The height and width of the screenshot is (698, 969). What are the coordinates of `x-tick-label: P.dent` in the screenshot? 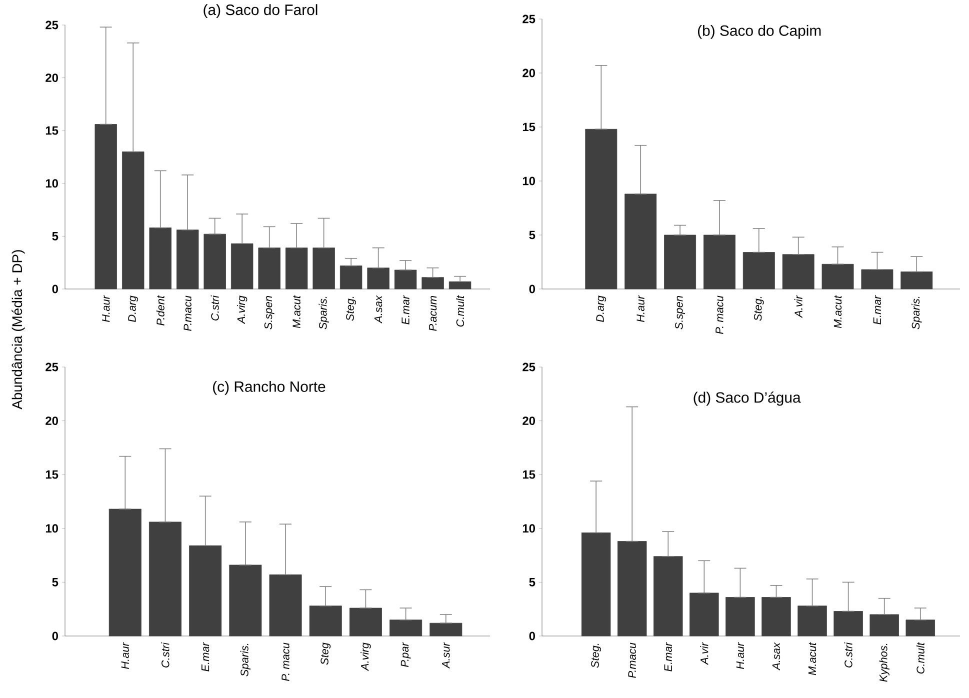 It's located at (160, 310).